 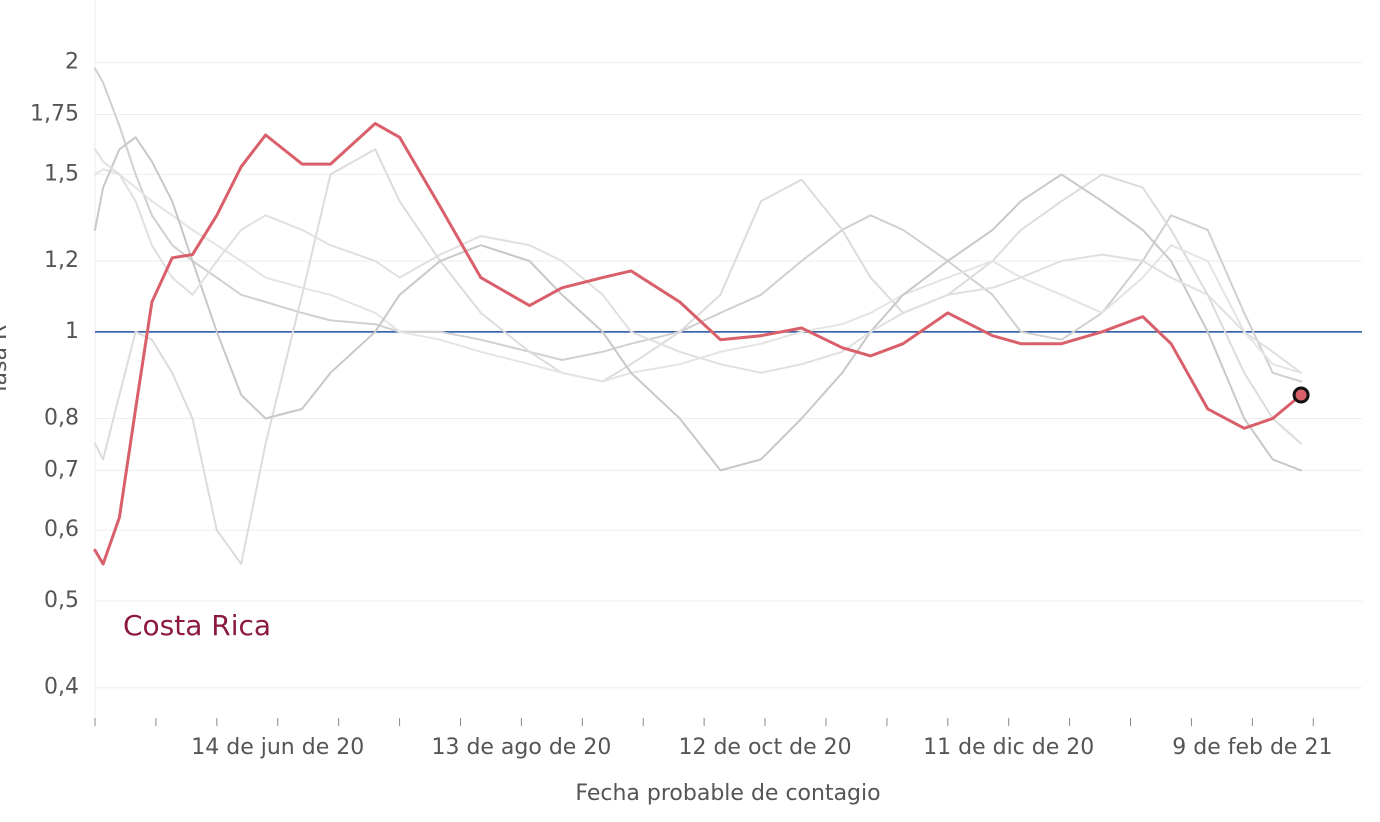 I want to click on y-axis-label: Tasa R, so click(x=6, y=361).